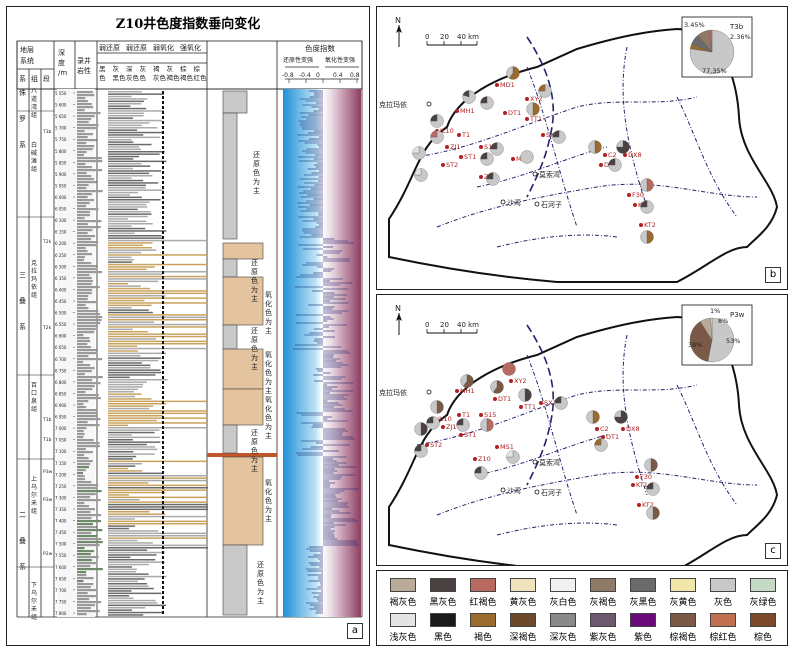 The width and height of the screenshot is (794, 651). What do you see at coordinates (260, 574) in the screenshot?
I see `interpretation-label-8-1: 原` at bounding box center [260, 574].